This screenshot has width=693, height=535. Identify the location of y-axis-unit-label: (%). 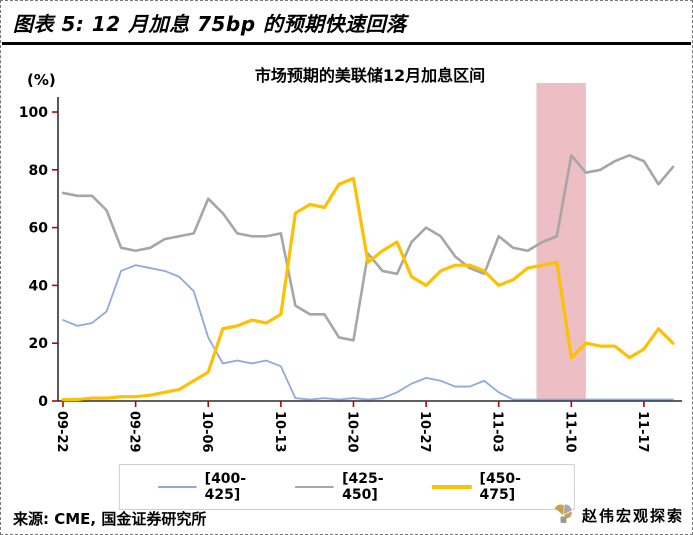
(41, 80).